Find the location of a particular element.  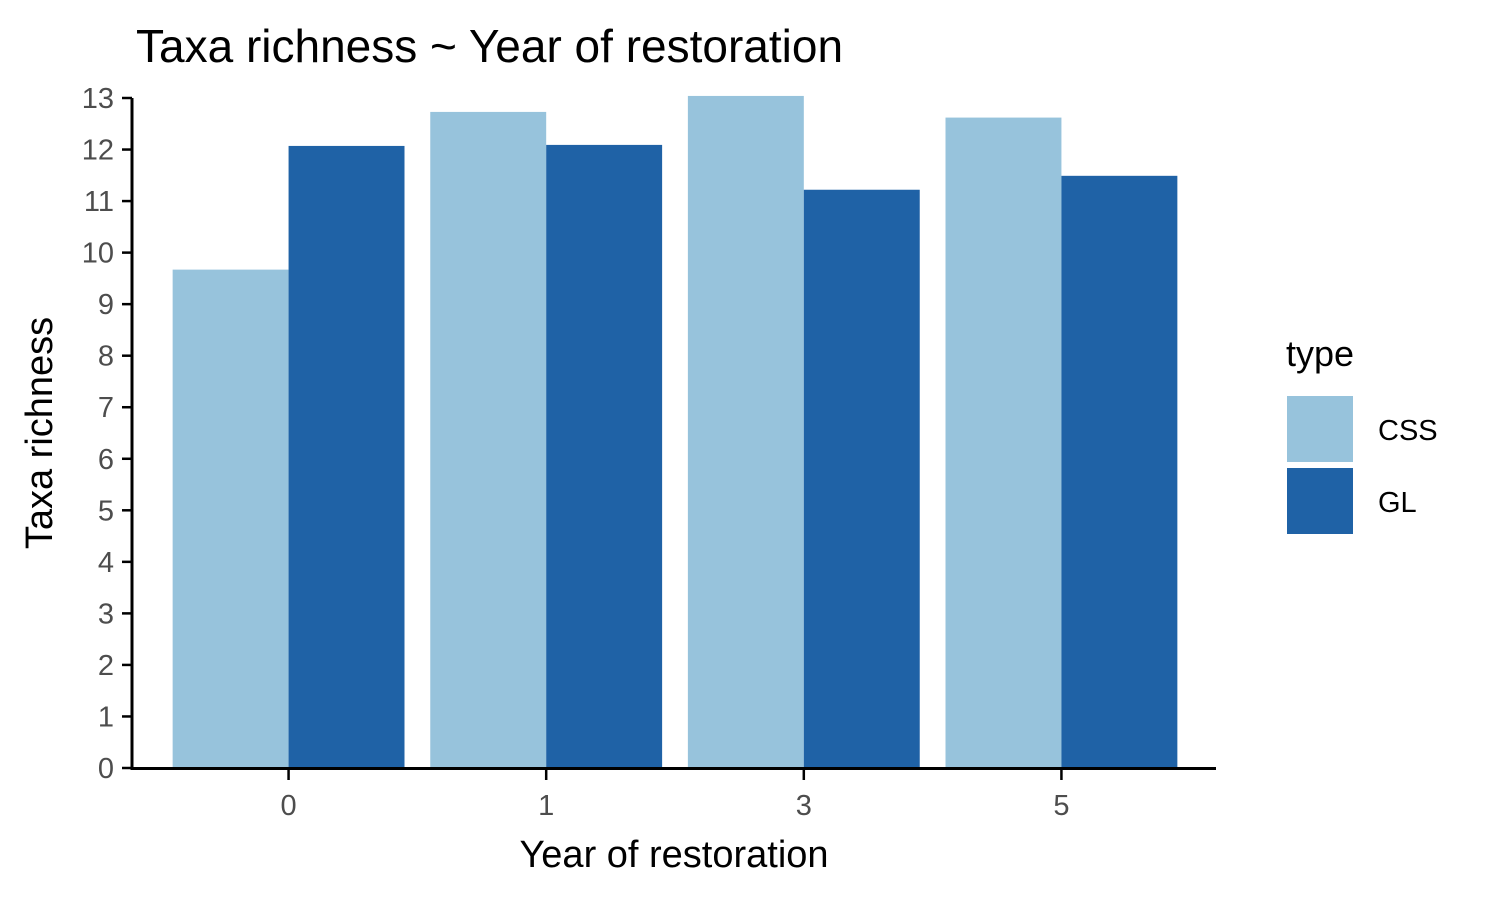

y-tick-label: 11 is located at coordinates (99, 202).